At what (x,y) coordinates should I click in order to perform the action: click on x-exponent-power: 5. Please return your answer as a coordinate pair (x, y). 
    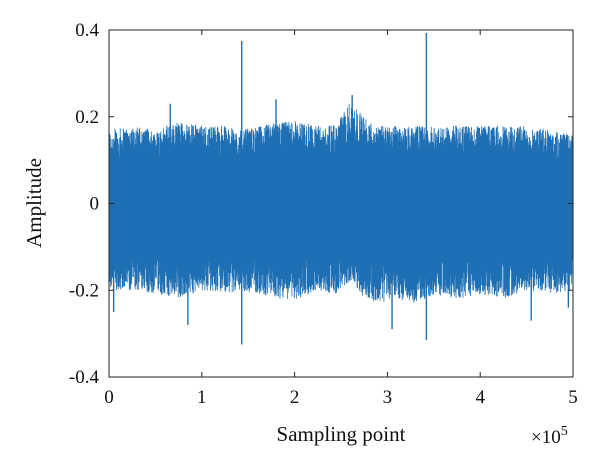
    Looking at the image, I should click on (564, 431).